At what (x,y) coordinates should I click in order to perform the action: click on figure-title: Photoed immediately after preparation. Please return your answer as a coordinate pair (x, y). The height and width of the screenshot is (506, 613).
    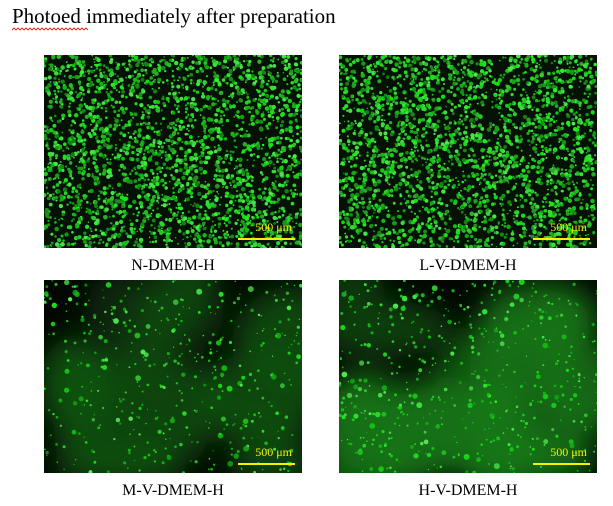
    Looking at the image, I should click on (174, 16).